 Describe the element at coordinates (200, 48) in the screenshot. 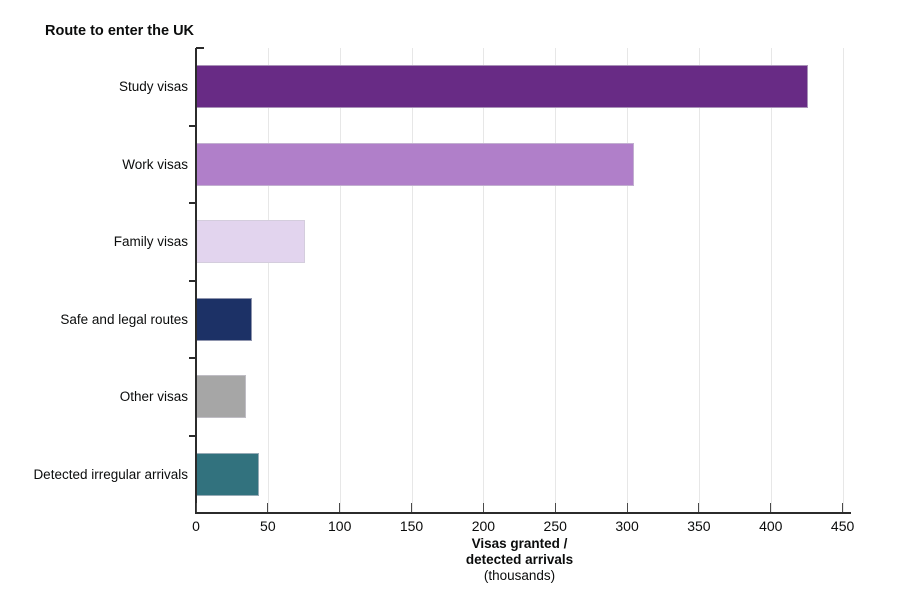

I see `y-axis-top-cap-tick` at that location.